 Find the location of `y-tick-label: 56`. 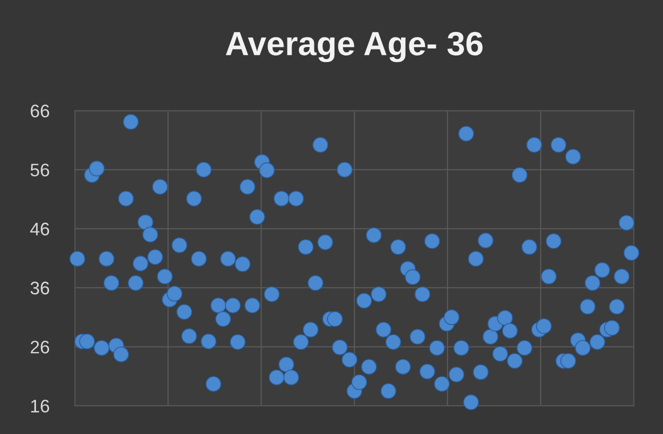

y-tick-label: 56 is located at coordinates (40, 170).